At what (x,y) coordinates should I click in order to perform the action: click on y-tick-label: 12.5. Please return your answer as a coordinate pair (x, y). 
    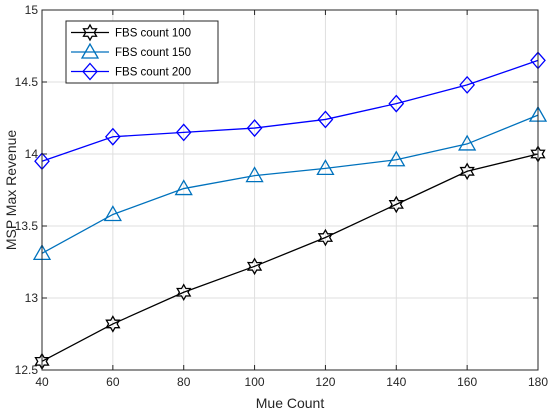
    Looking at the image, I should click on (27, 370).